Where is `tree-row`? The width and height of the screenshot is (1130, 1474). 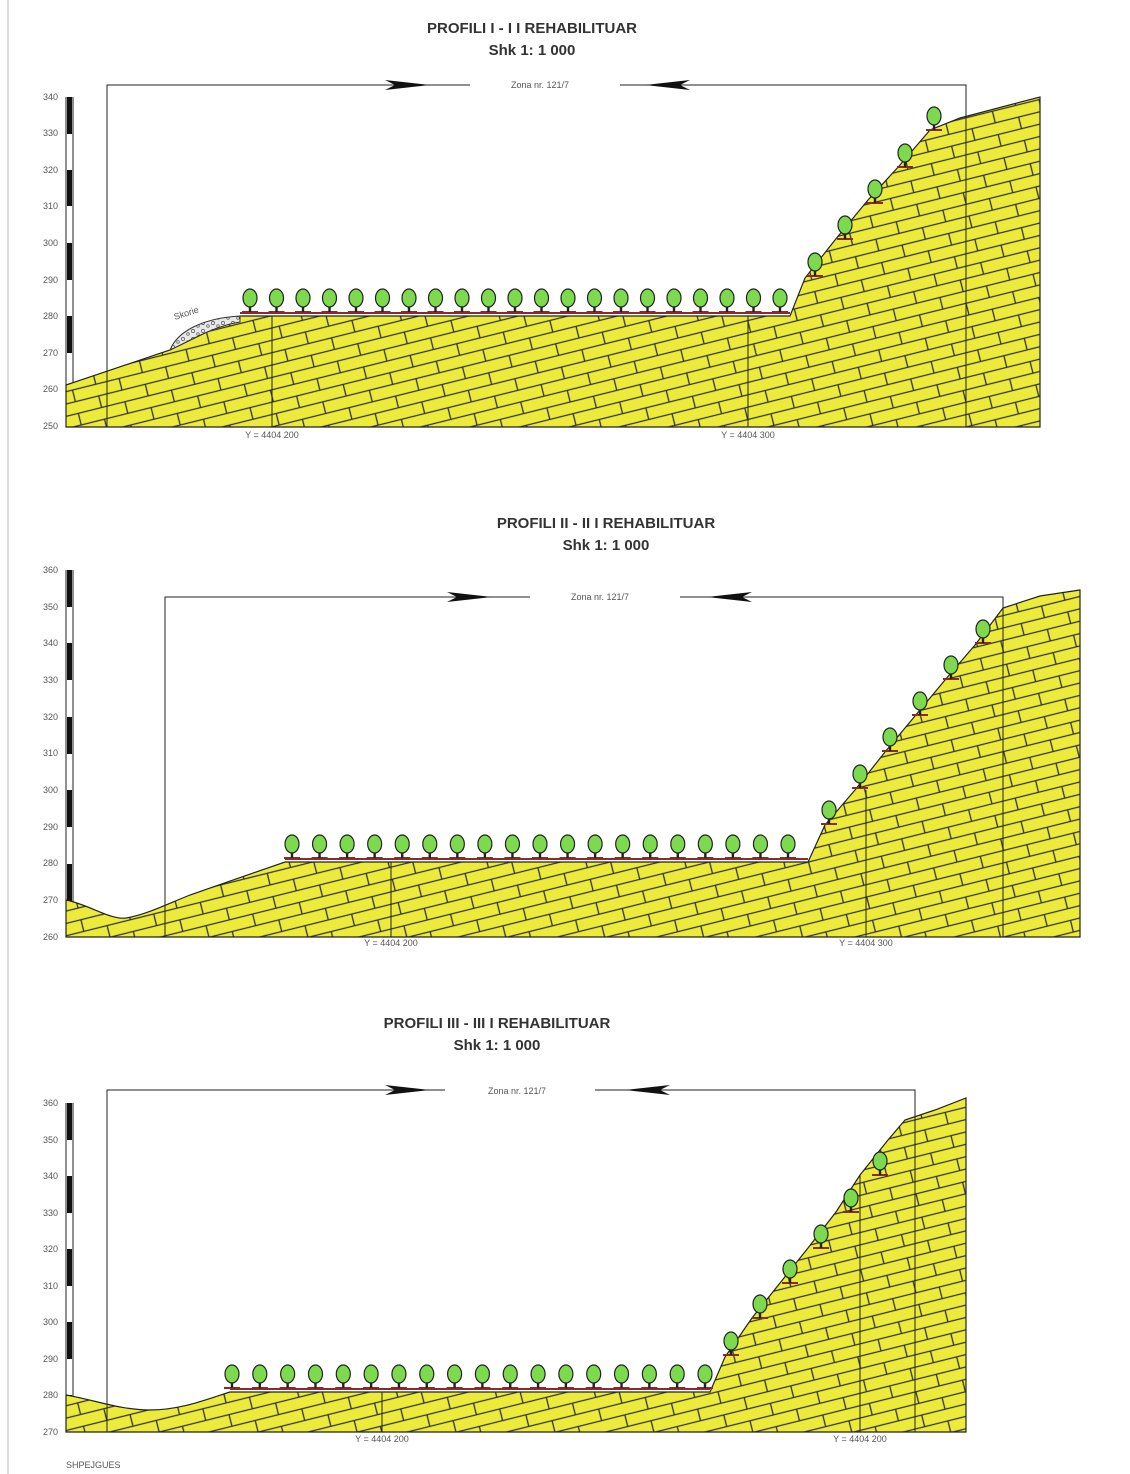 tree-row is located at coordinates (637, 739).